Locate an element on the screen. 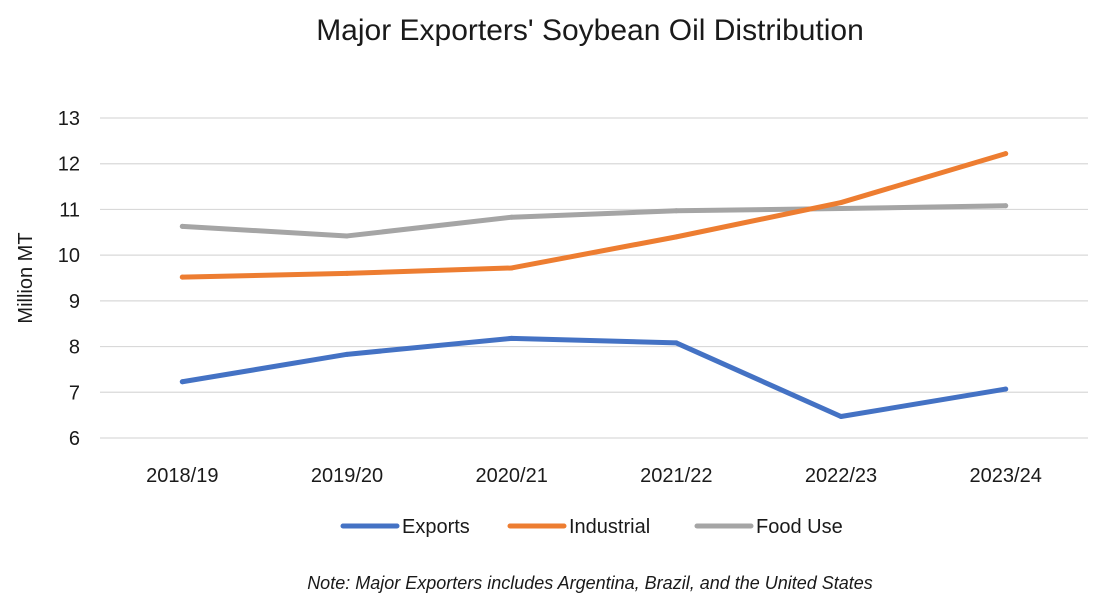 This screenshot has height=609, width=1100. series-line-food-use is located at coordinates (594, 221).